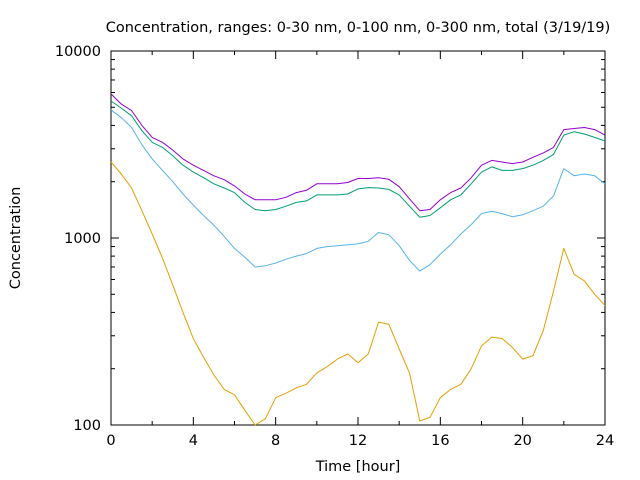 The height and width of the screenshot is (480, 640). What do you see at coordinates (440, 441) in the screenshot?
I see `x-tick-label: 16` at bounding box center [440, 441].